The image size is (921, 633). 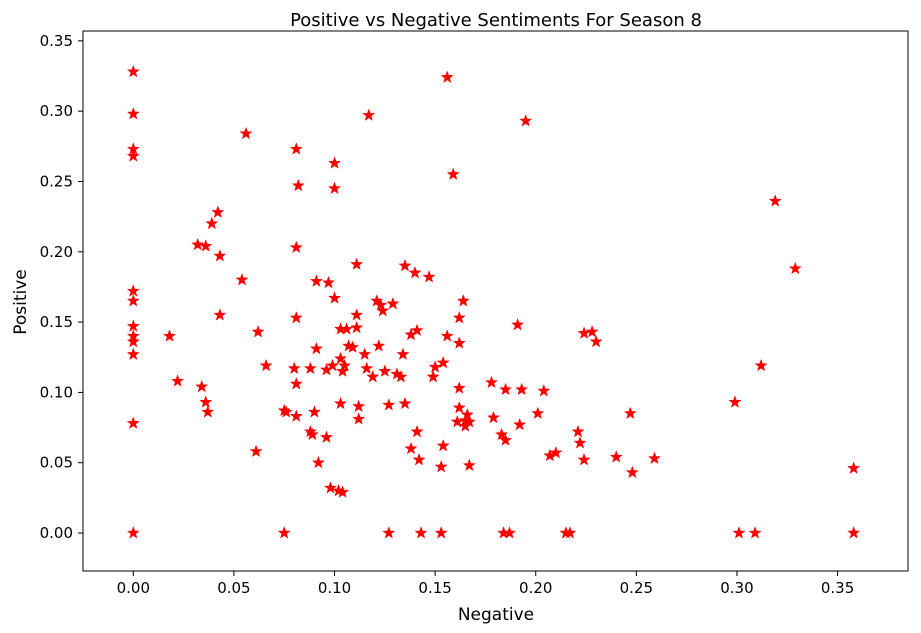 I want to click on x-axis-ticks: 0.00 0.05 0.10 0.15 0.20 0.25 0.30 0.35, so click(x=485, y=584).